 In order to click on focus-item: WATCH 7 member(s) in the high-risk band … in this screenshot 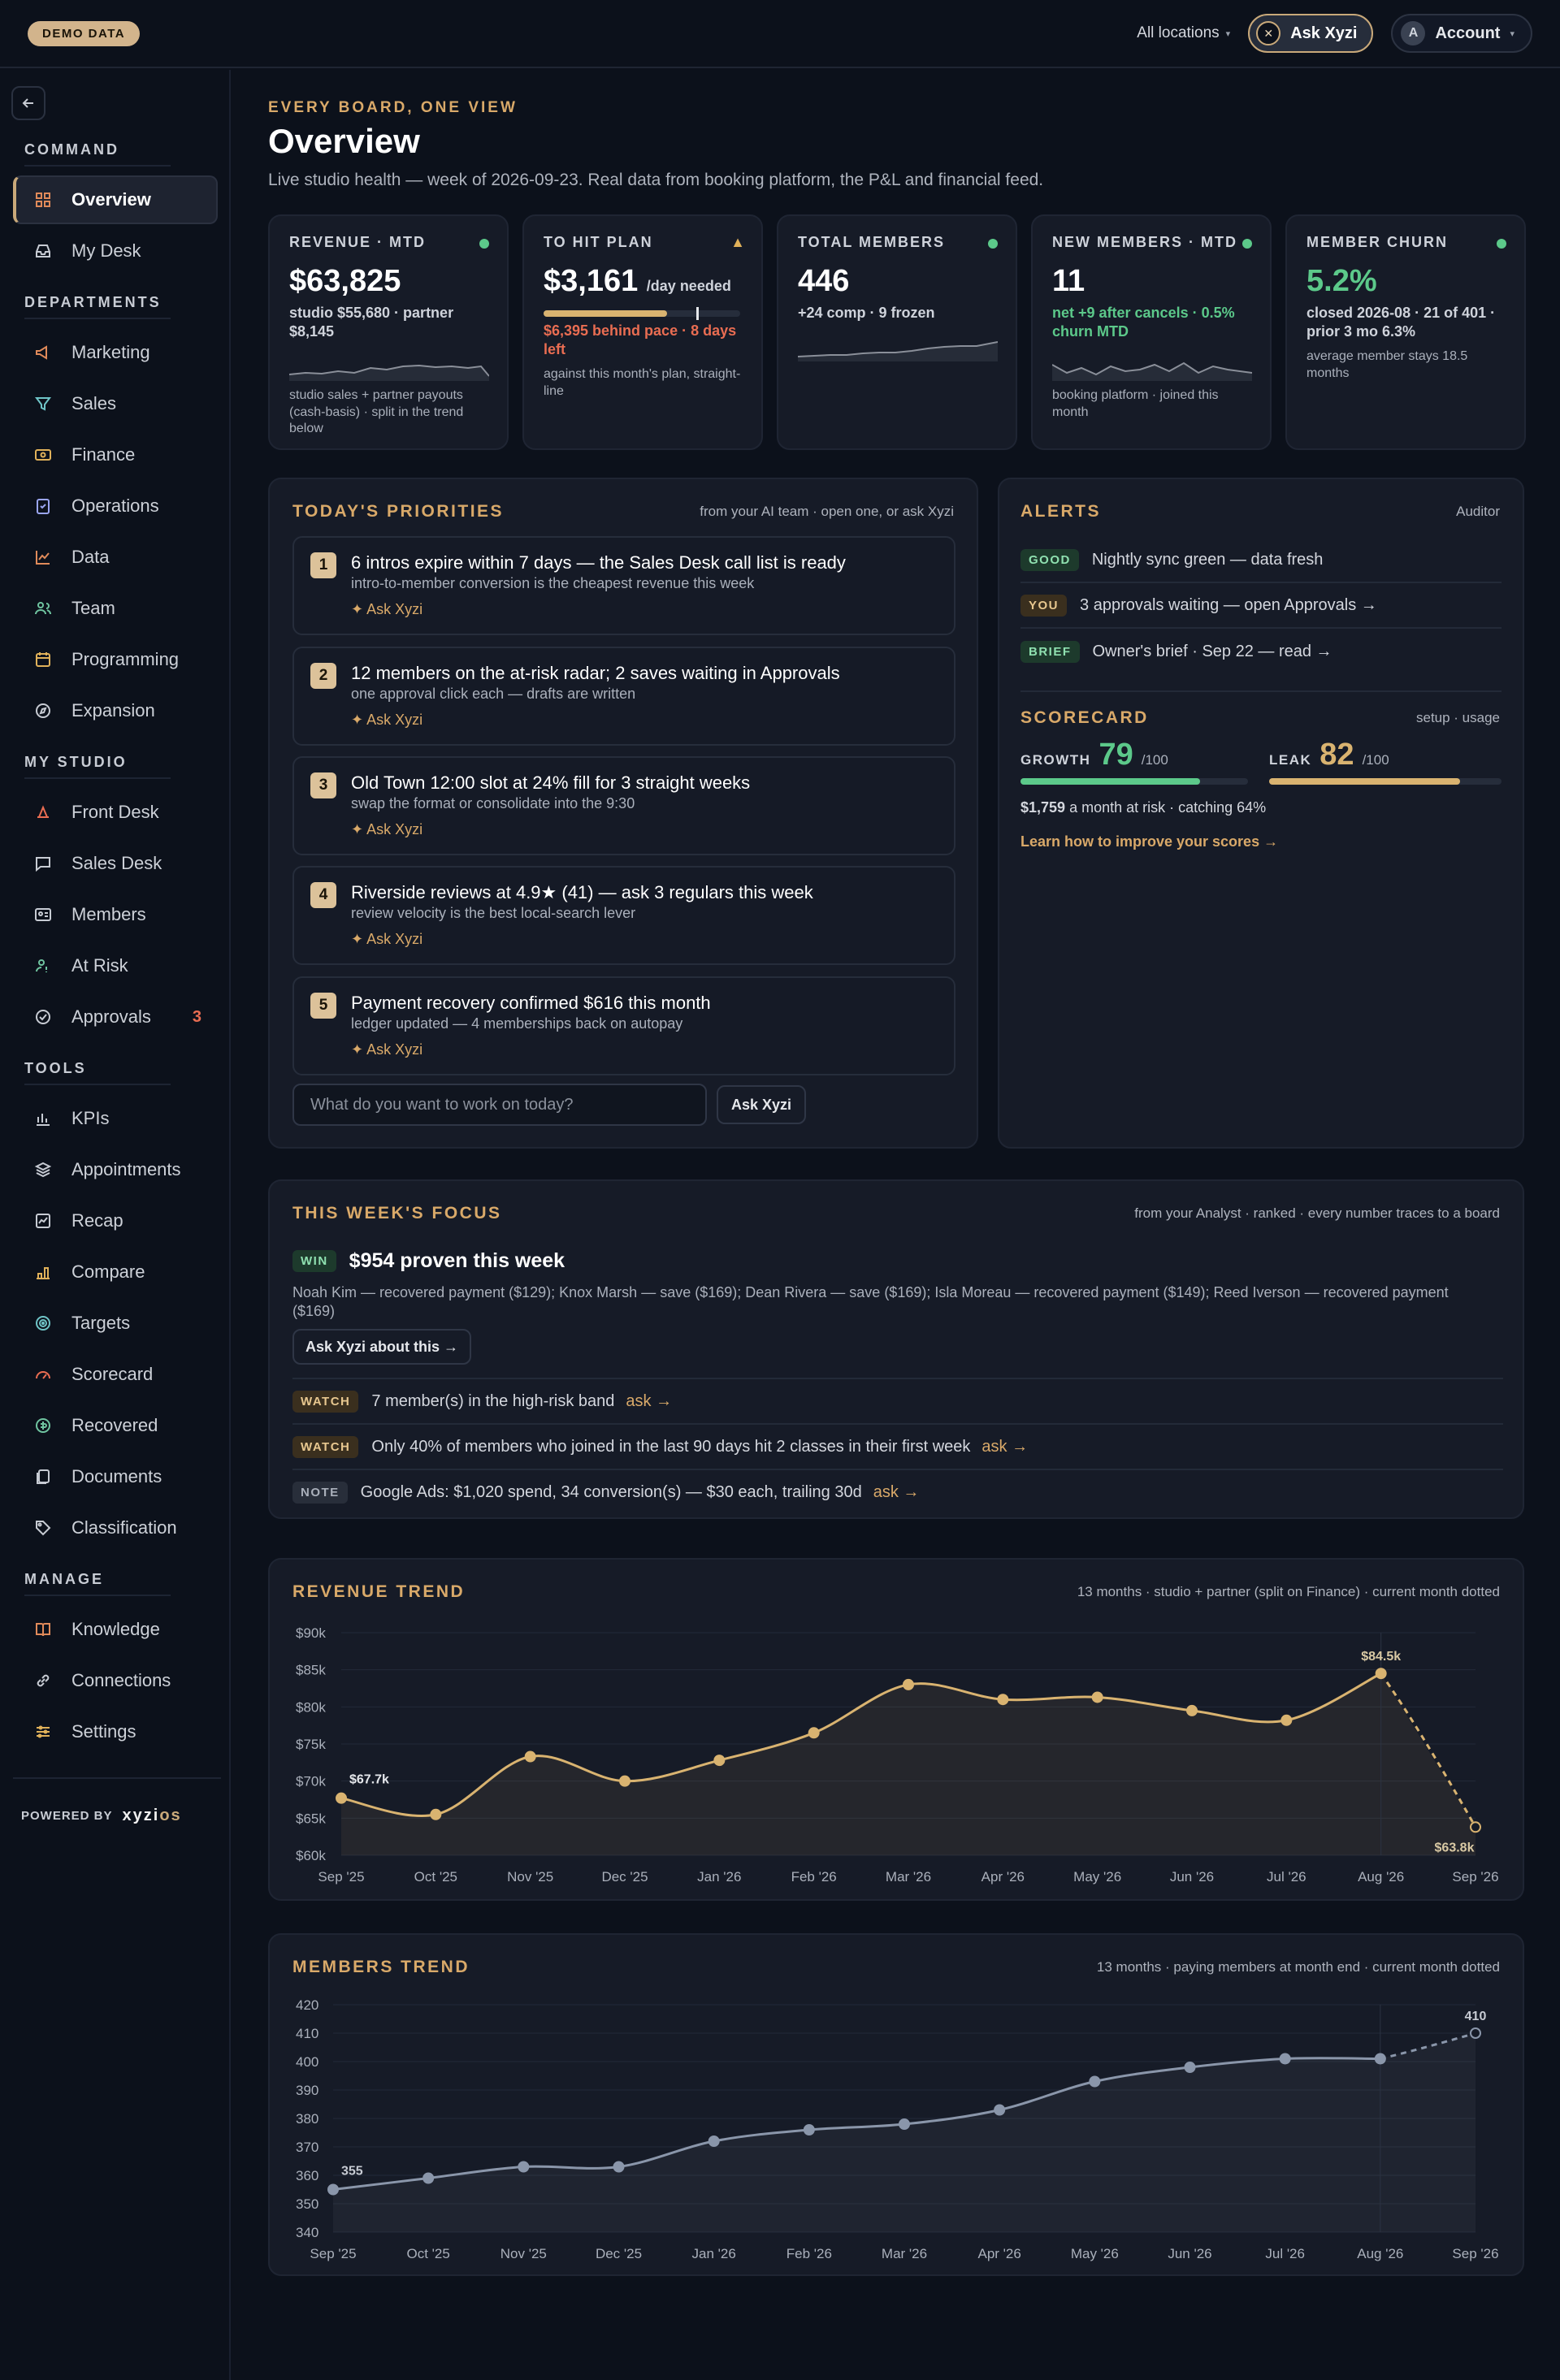, I will do `click(898, 1400)`.